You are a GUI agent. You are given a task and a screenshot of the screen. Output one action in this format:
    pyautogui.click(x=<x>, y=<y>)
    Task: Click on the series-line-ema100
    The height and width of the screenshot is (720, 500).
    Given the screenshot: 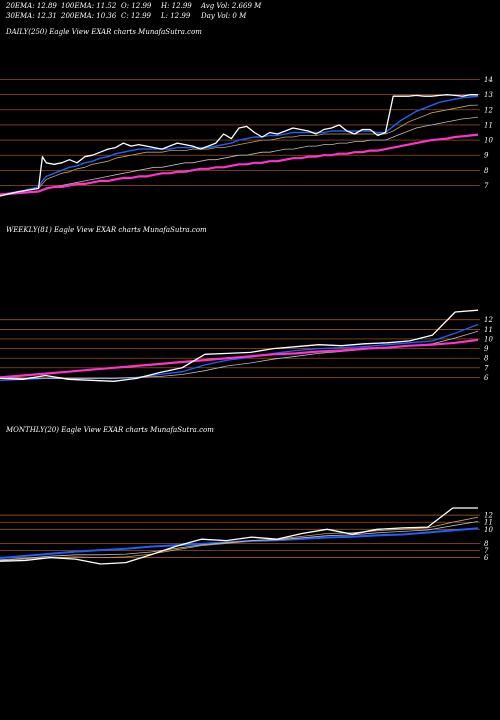 What is the action you would take?
    pyautogui.click(x=239, y=155)
    